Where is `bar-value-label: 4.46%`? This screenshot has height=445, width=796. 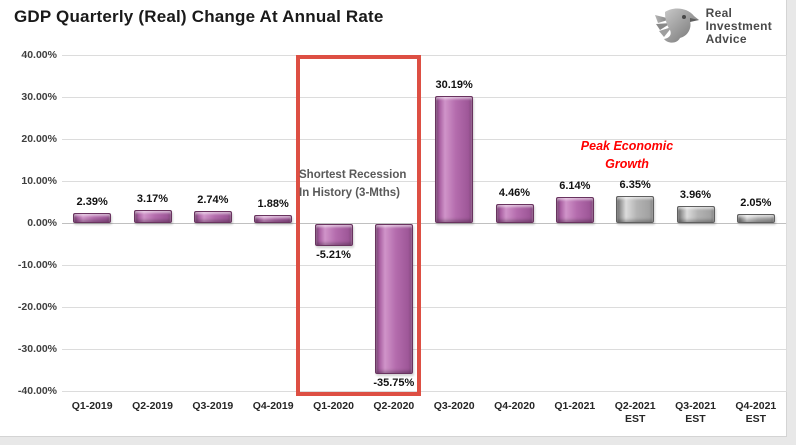
bar-value-label: 4.46% is located at coordinates (514, 193).